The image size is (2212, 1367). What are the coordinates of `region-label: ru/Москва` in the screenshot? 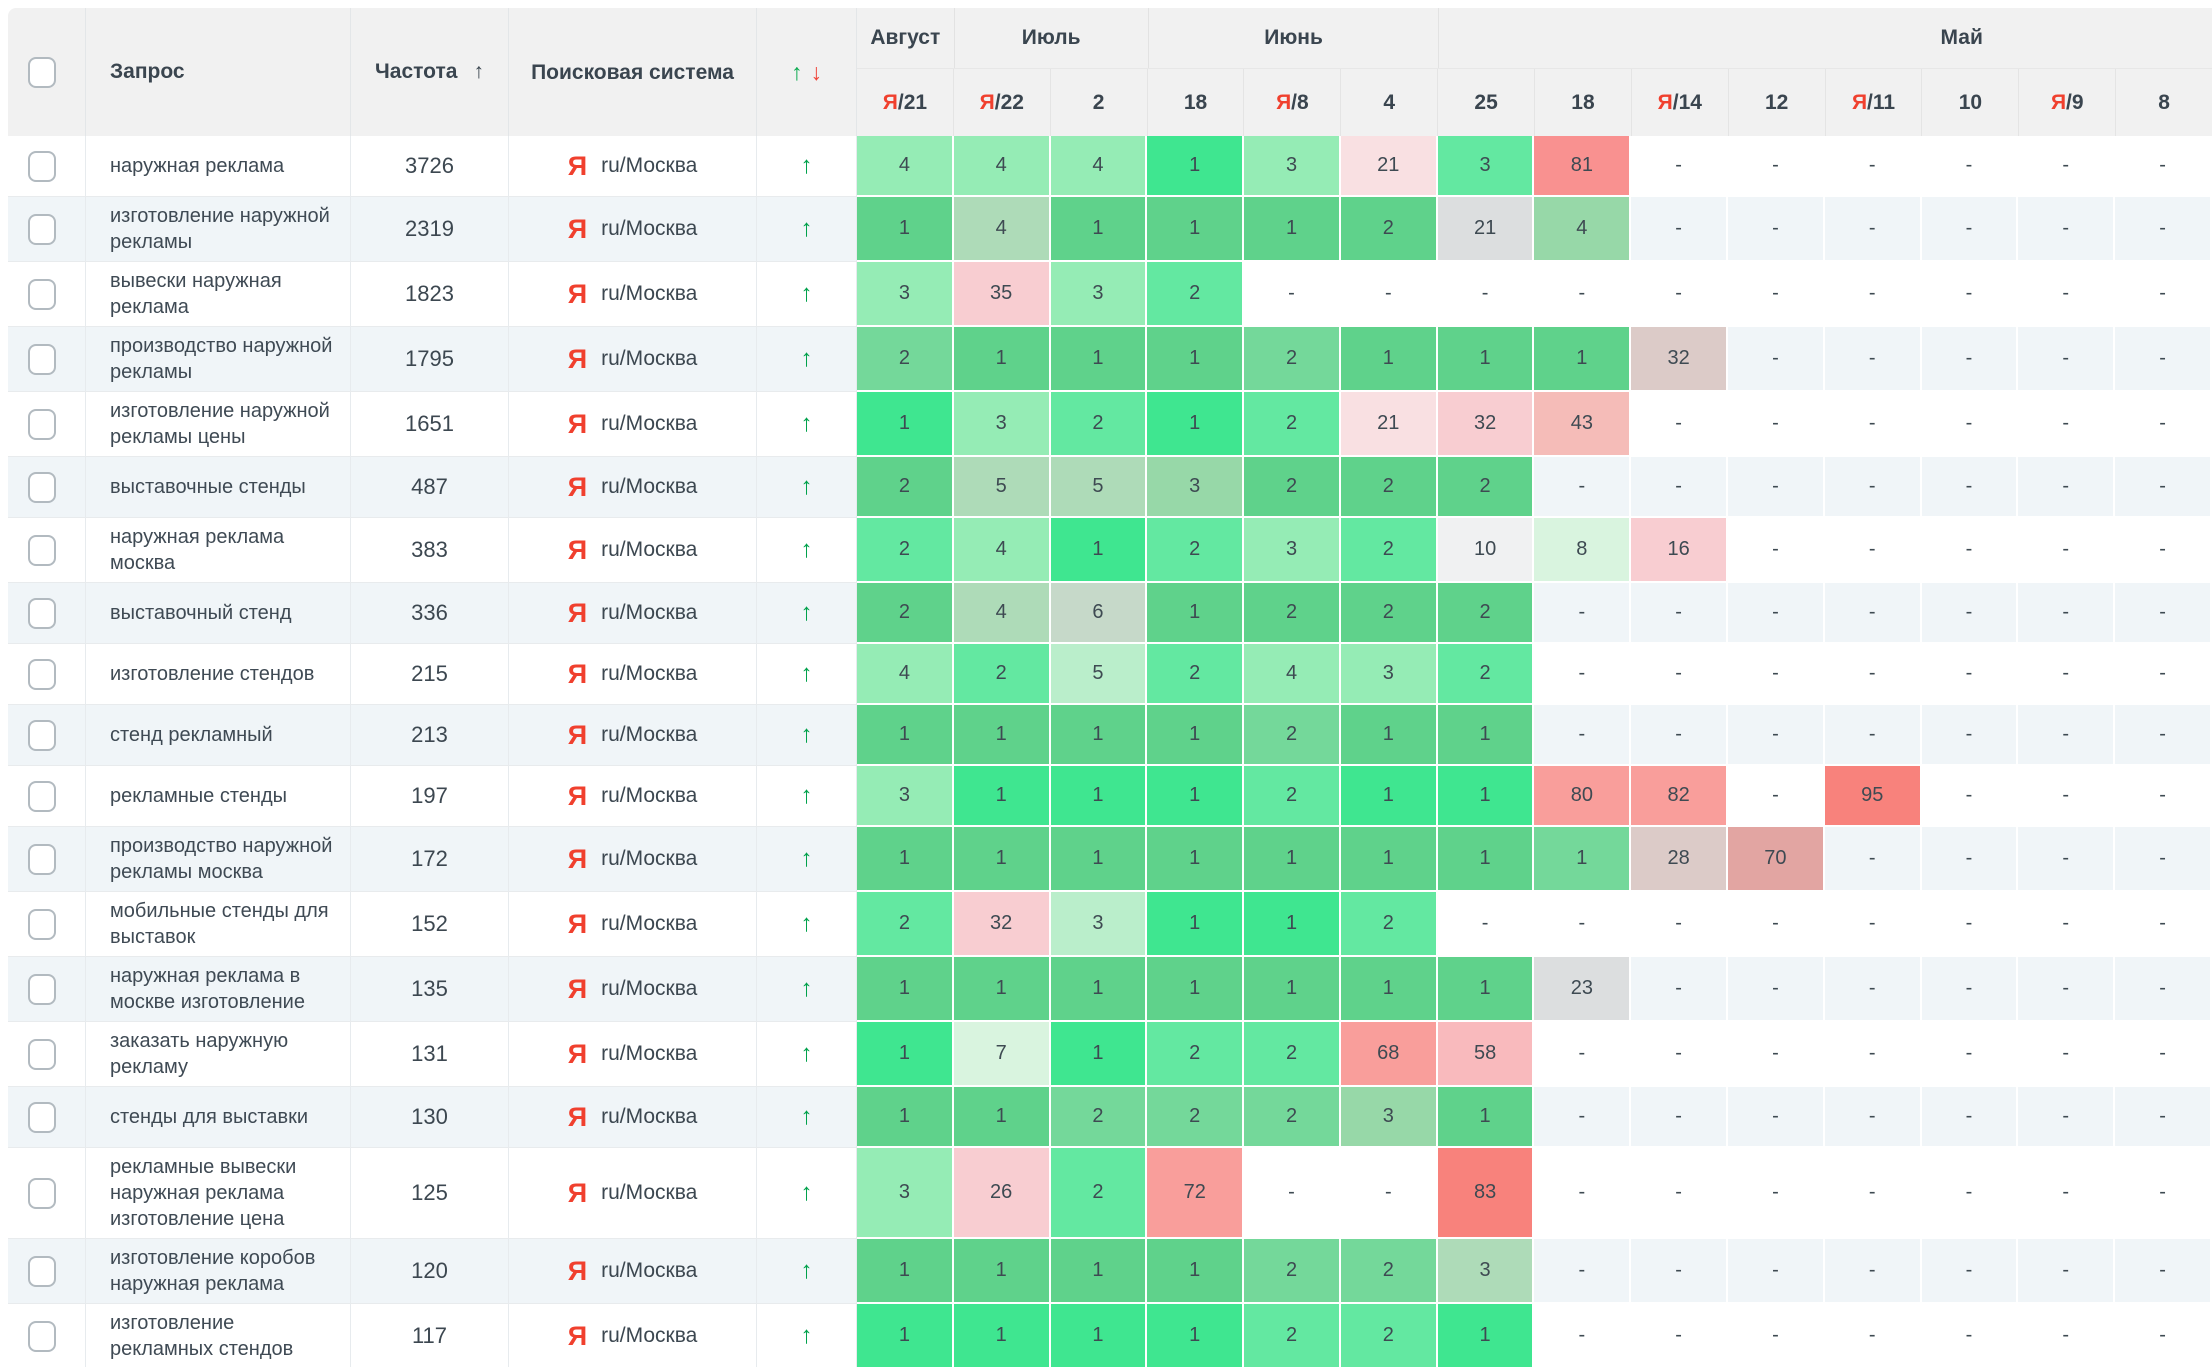 It's located at (649, 1116).